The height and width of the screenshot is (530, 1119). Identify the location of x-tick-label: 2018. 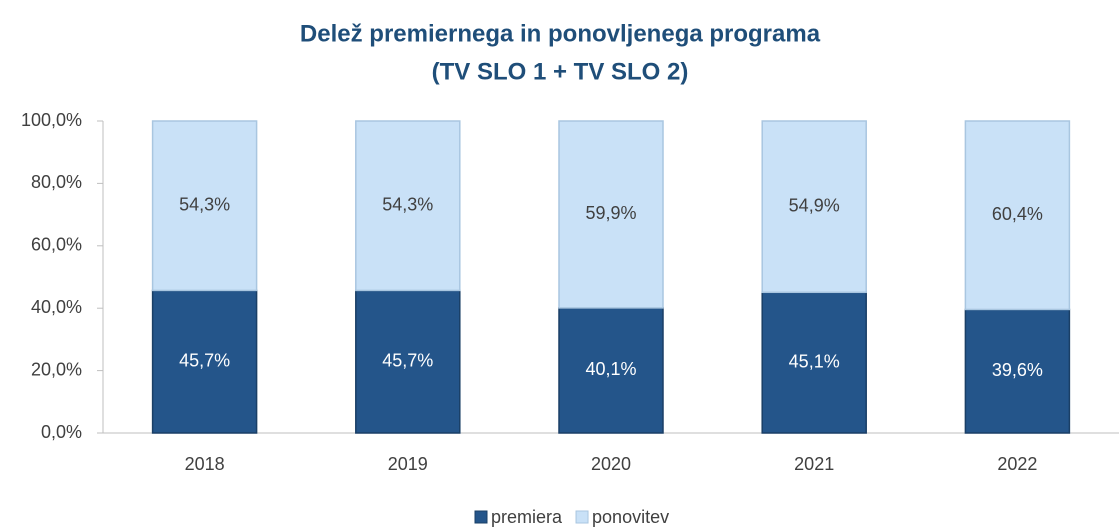
(205, 464).